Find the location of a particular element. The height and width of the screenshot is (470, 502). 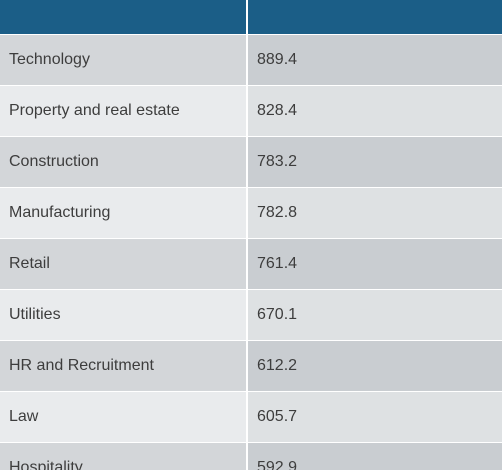

table-row: Technology 889.4 is located at coordinates (251, 60).